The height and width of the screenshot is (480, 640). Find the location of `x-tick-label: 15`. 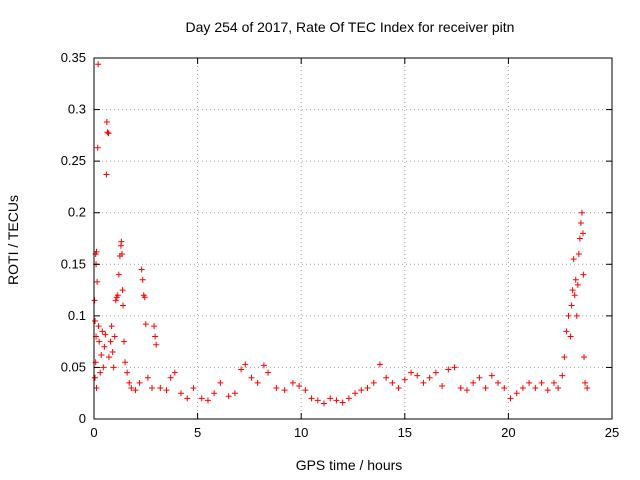

x-tick-label: 15 is located at coordinates (405, 432).